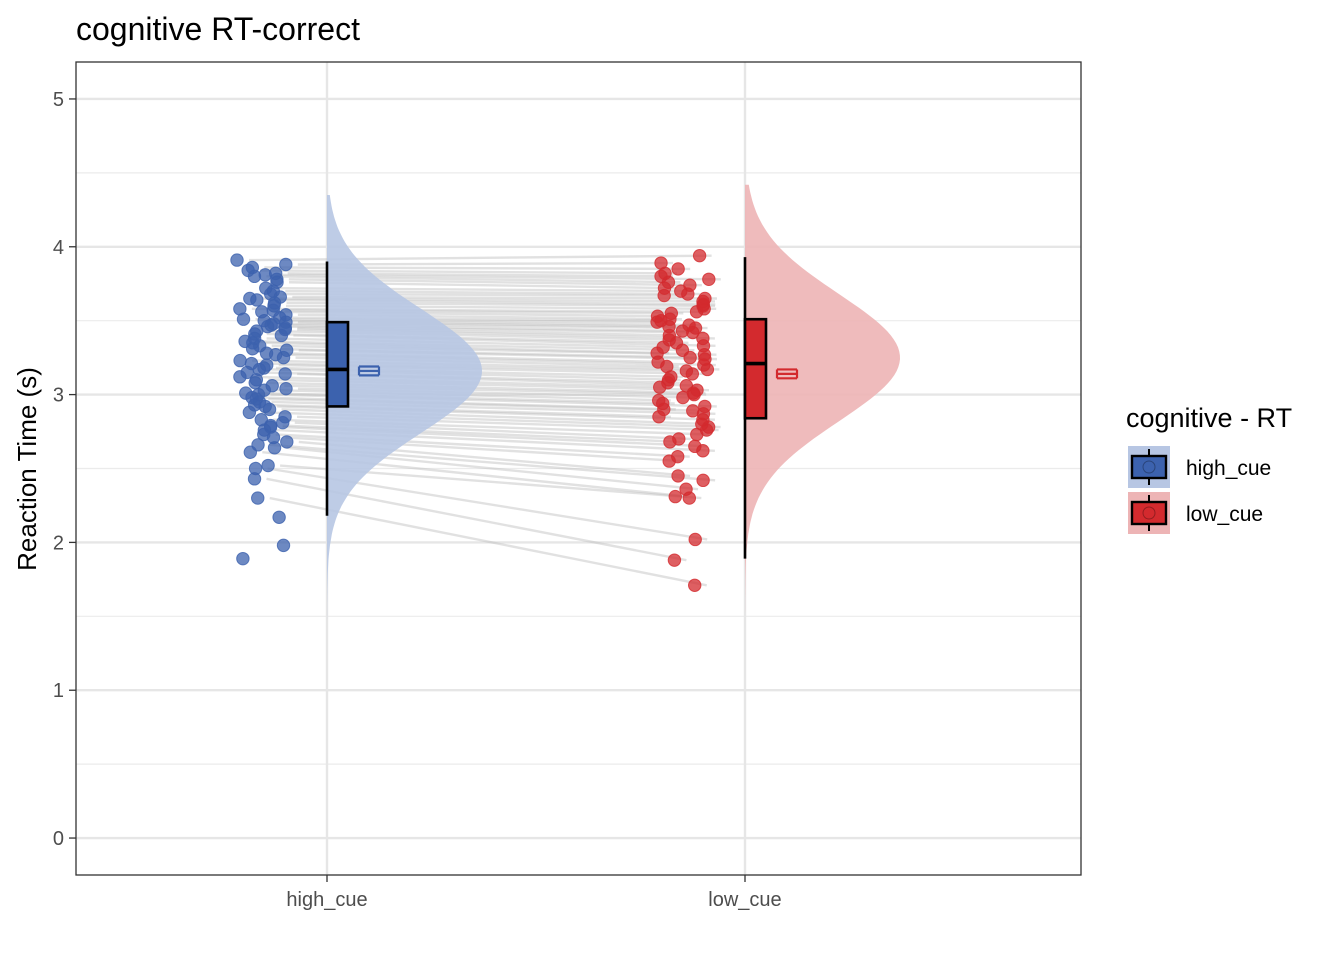  Describe the element at coordinates (58, 396) in the screenshot. I see `y-tick-label: 3` at that location.